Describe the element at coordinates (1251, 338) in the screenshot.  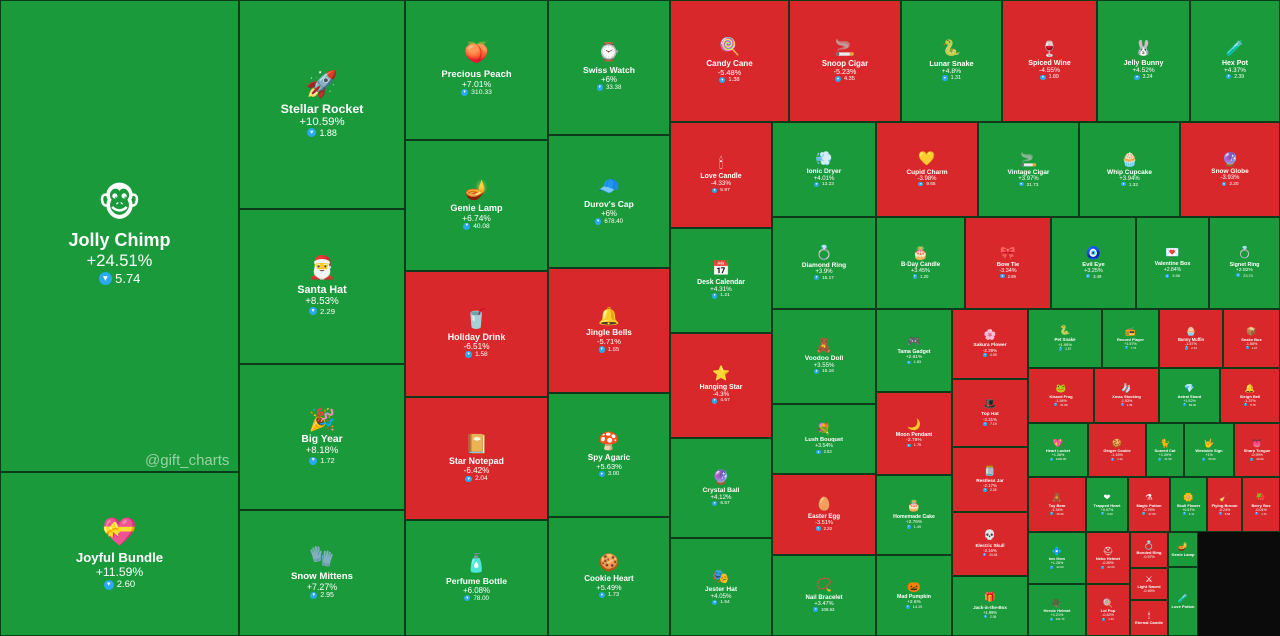
I see `treemap-tile: 📦 Snake Box -1.55% ▾ 1.27` at that location.